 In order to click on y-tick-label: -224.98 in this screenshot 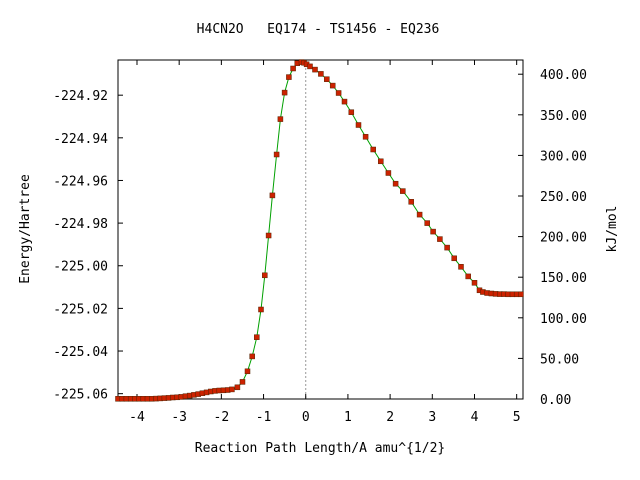, I will do `click(80, 224)`.